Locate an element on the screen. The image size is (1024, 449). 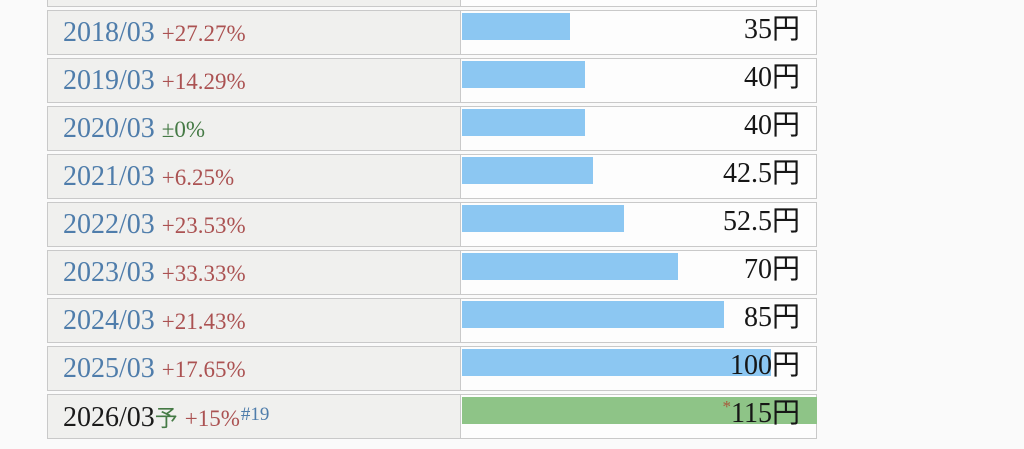
row-label-cell is located at coordinates (254, 3).